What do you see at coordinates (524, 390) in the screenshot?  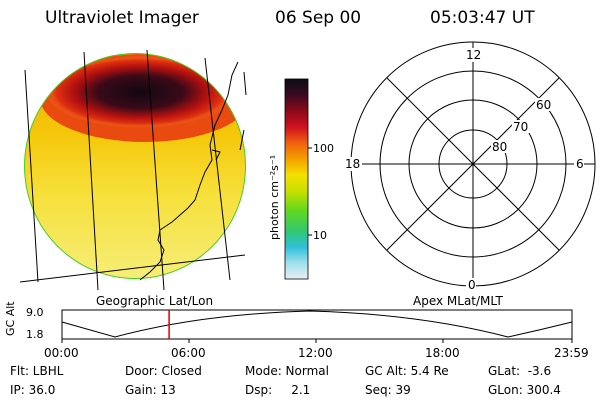 I see `info-glon: GLon: 300.4` at bounding box center [524, 390].